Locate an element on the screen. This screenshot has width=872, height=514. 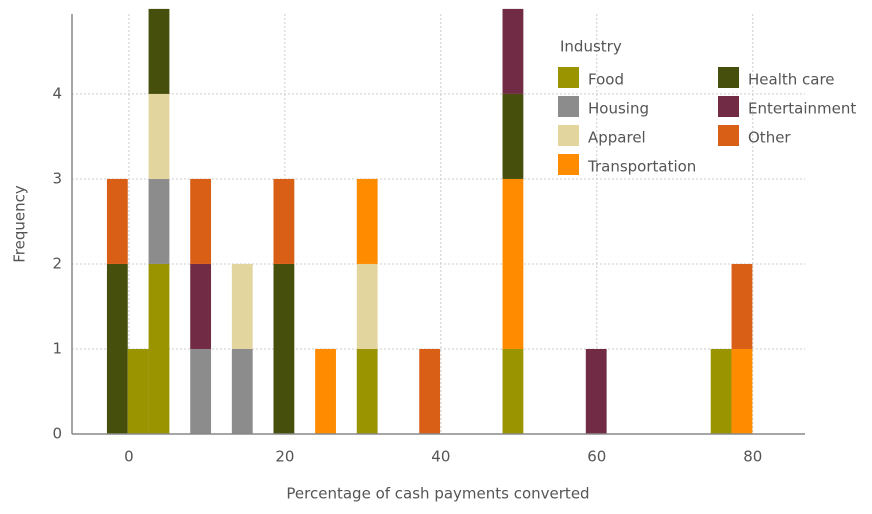
y-tick-label: 0 is located at coordinates (57, 434).